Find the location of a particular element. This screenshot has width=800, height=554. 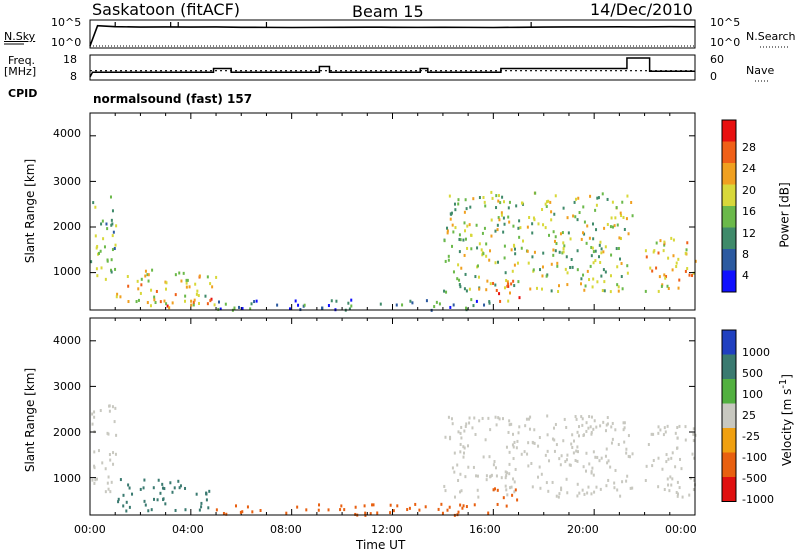

velocity-range-tick: 3000 is located at coordinates (67, 386).